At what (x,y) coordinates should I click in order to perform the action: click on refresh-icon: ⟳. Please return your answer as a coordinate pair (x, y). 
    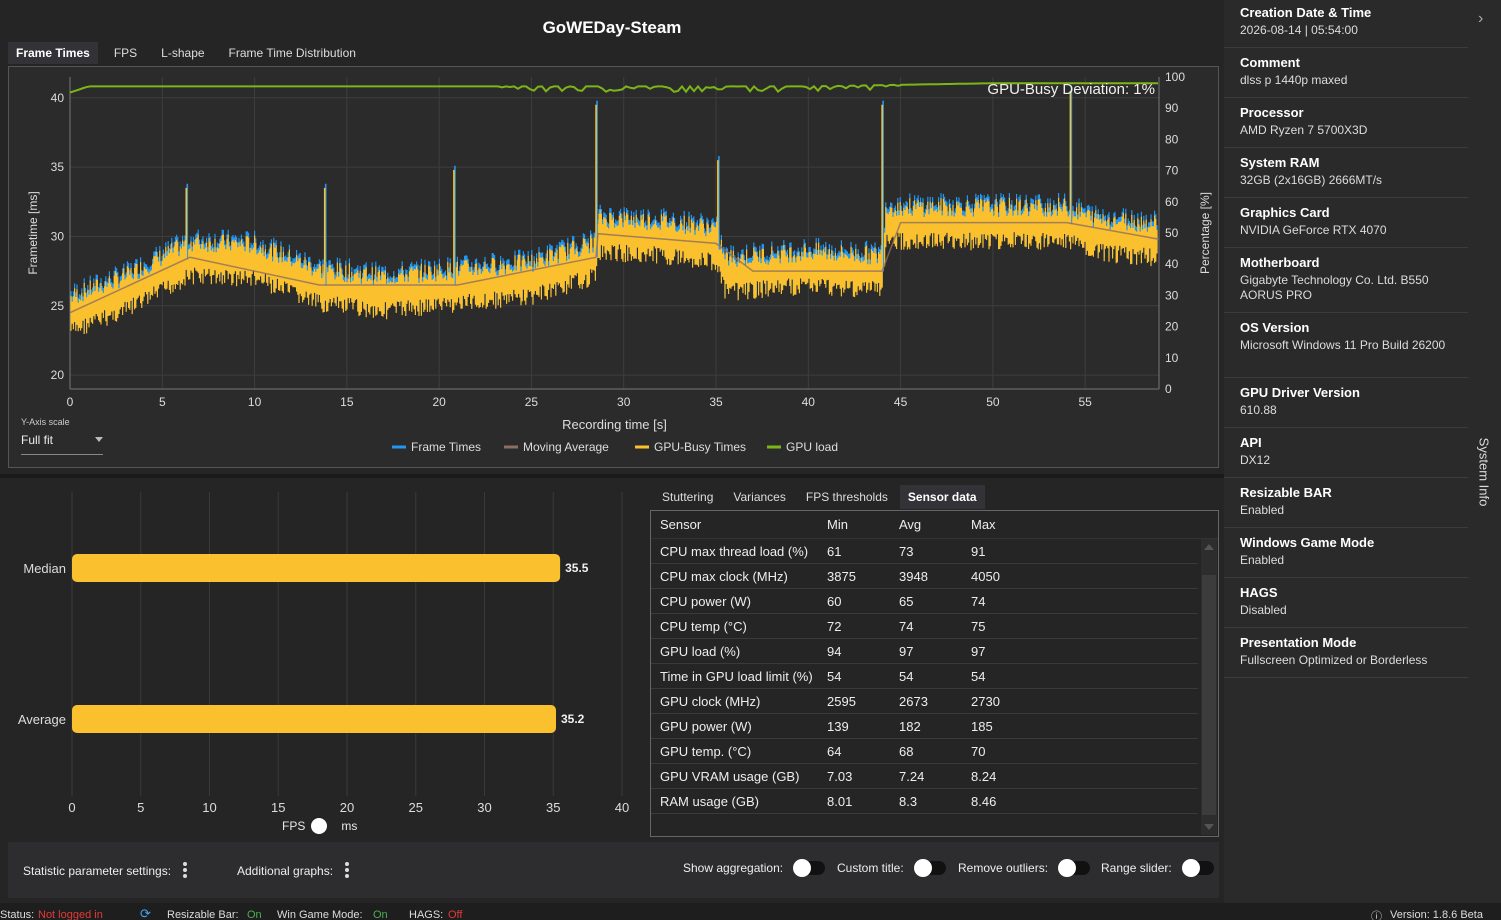
    Looking at the image, I should click on (145, 913).